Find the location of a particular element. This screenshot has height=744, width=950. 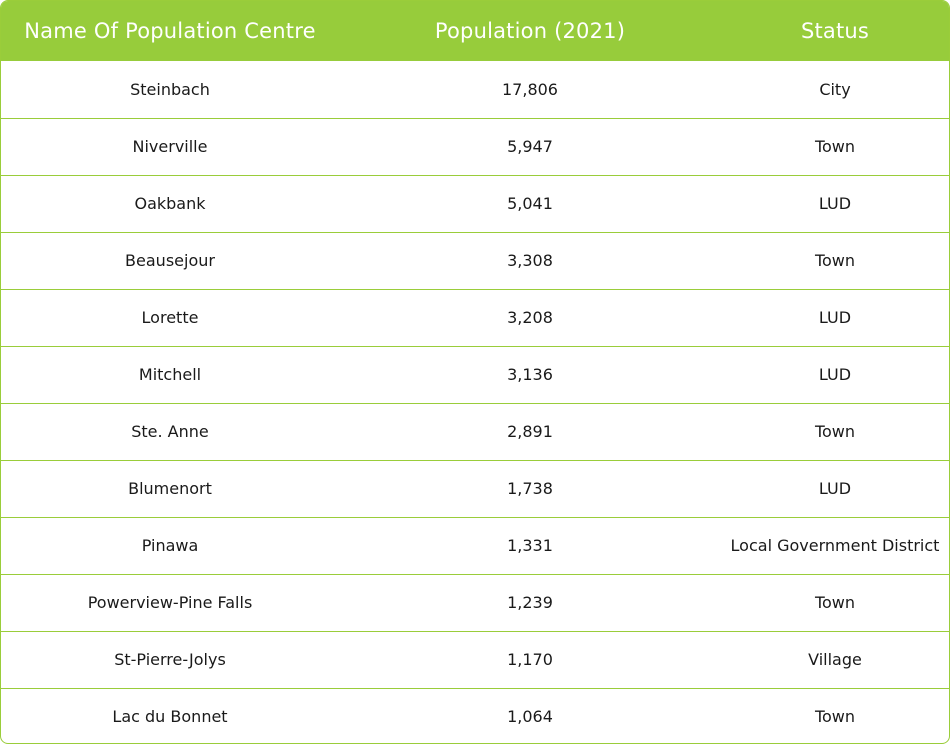

header-name: Name Of Population Centre is located at coordinates (170, 31).